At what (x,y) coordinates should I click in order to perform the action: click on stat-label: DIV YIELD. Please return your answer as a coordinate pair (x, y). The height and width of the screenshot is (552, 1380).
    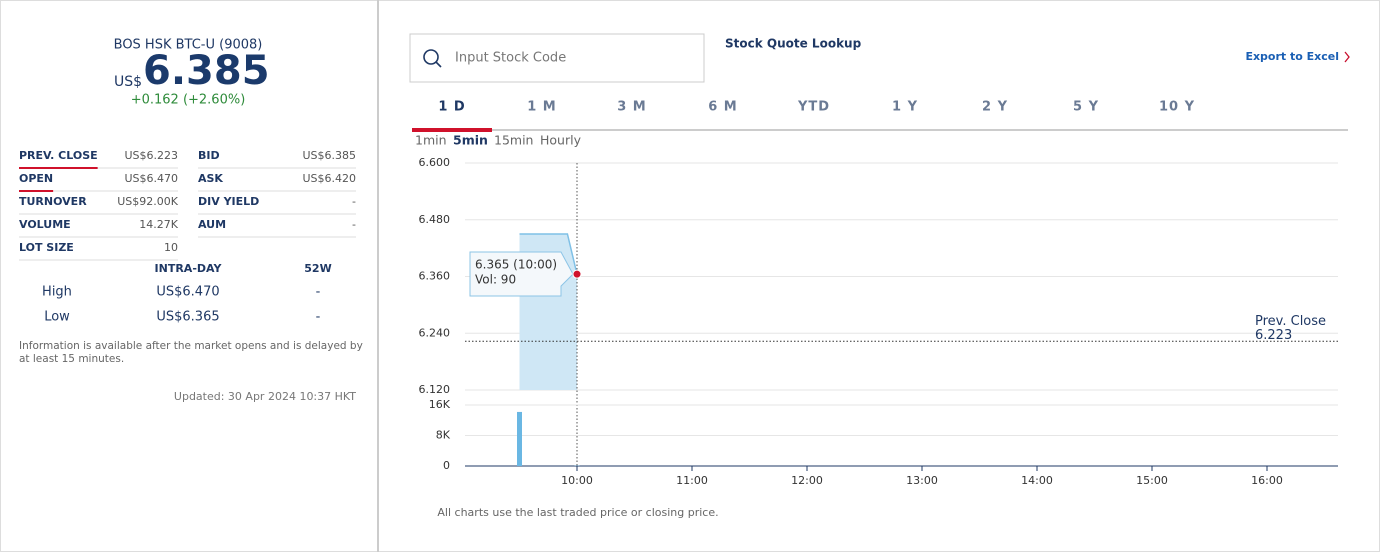
    Looking at the image, I should click on (228, 201).